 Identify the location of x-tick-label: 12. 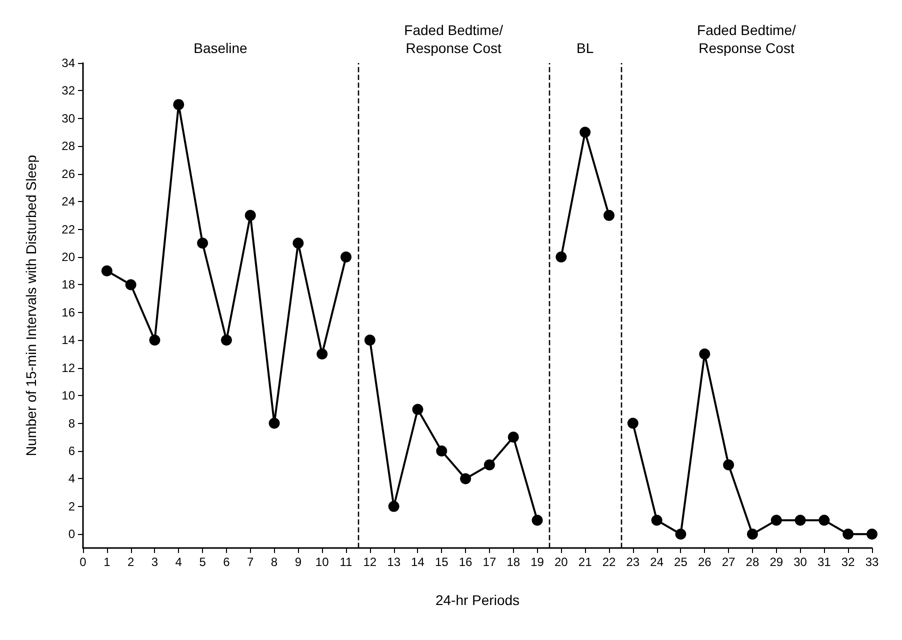
(370, 562).